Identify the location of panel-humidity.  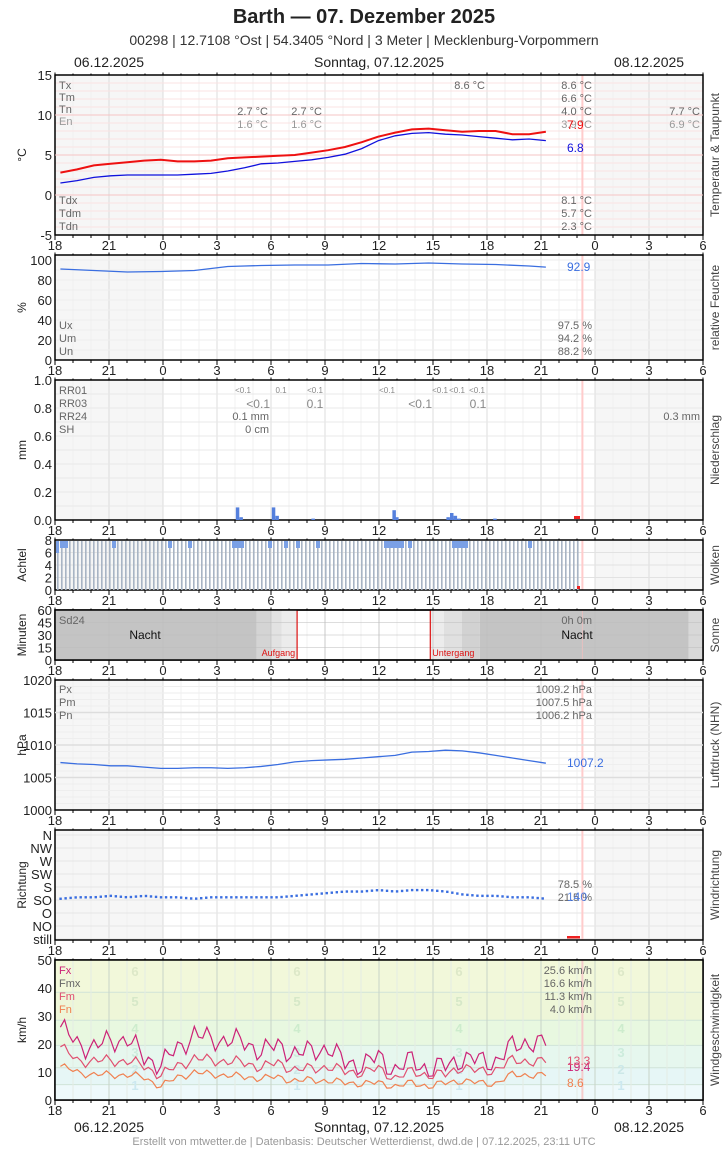
(379, 308).